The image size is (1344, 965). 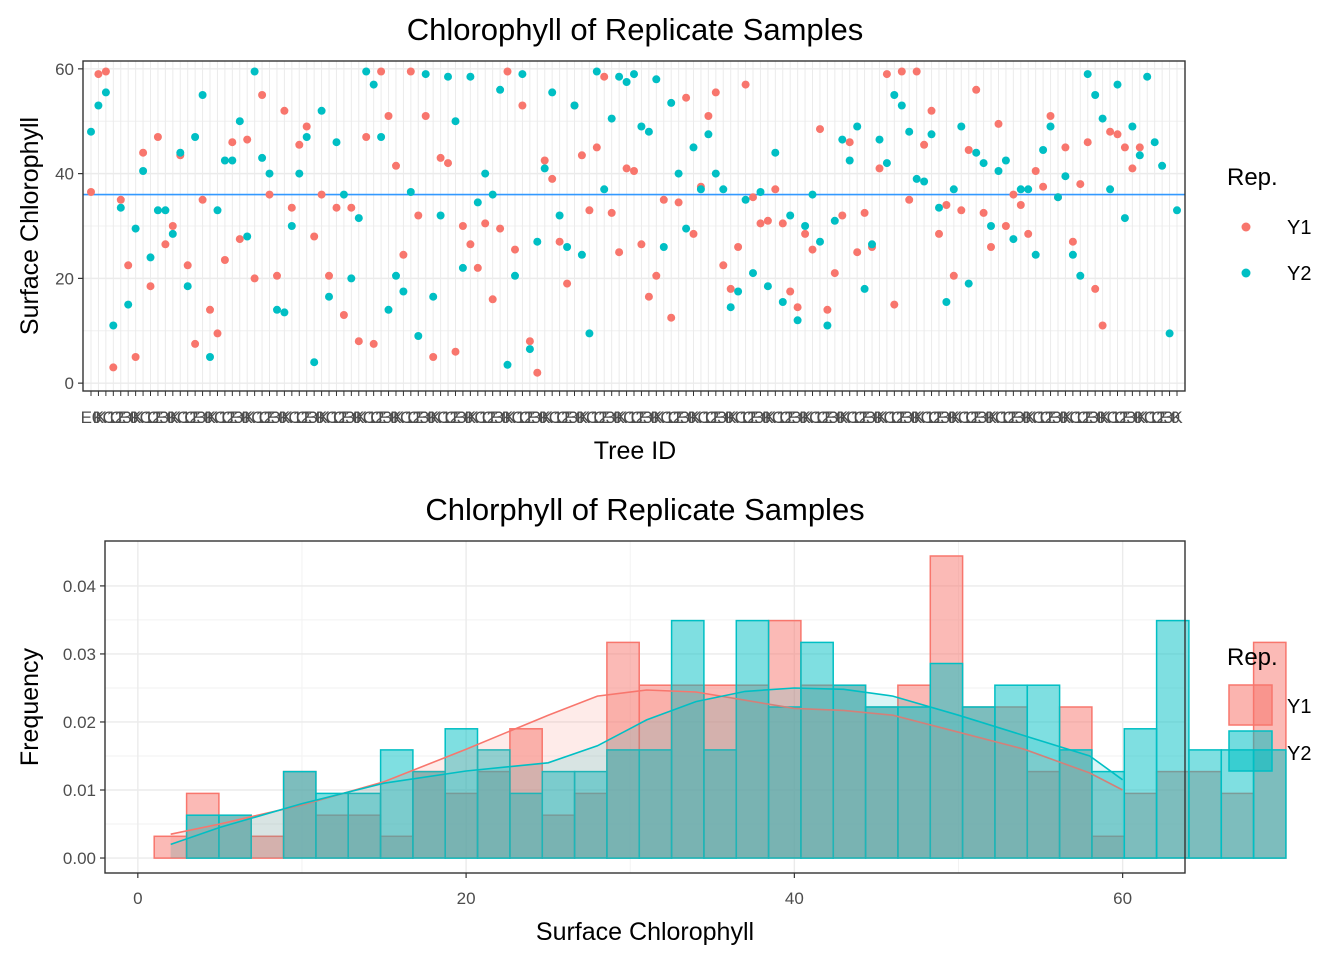 What do you see at coordinates (1299, 274) in the screenshot?
I see `scatter-legend-label-y2: Y2` at bounding box center [1299, 274].